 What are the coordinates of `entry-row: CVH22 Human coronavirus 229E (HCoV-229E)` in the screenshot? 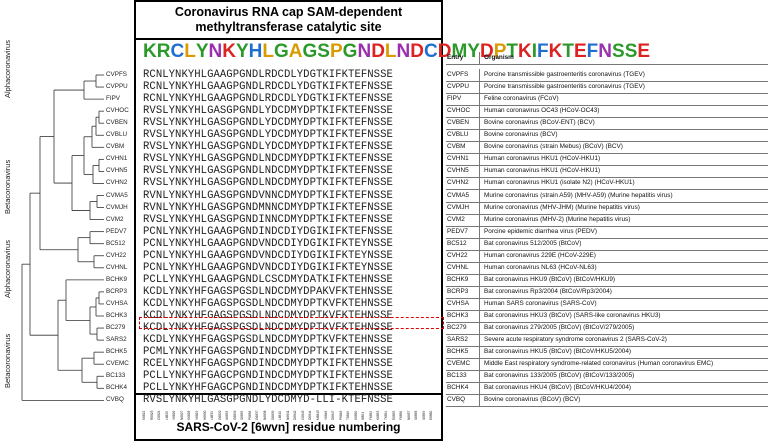 It's located at (607, 255).